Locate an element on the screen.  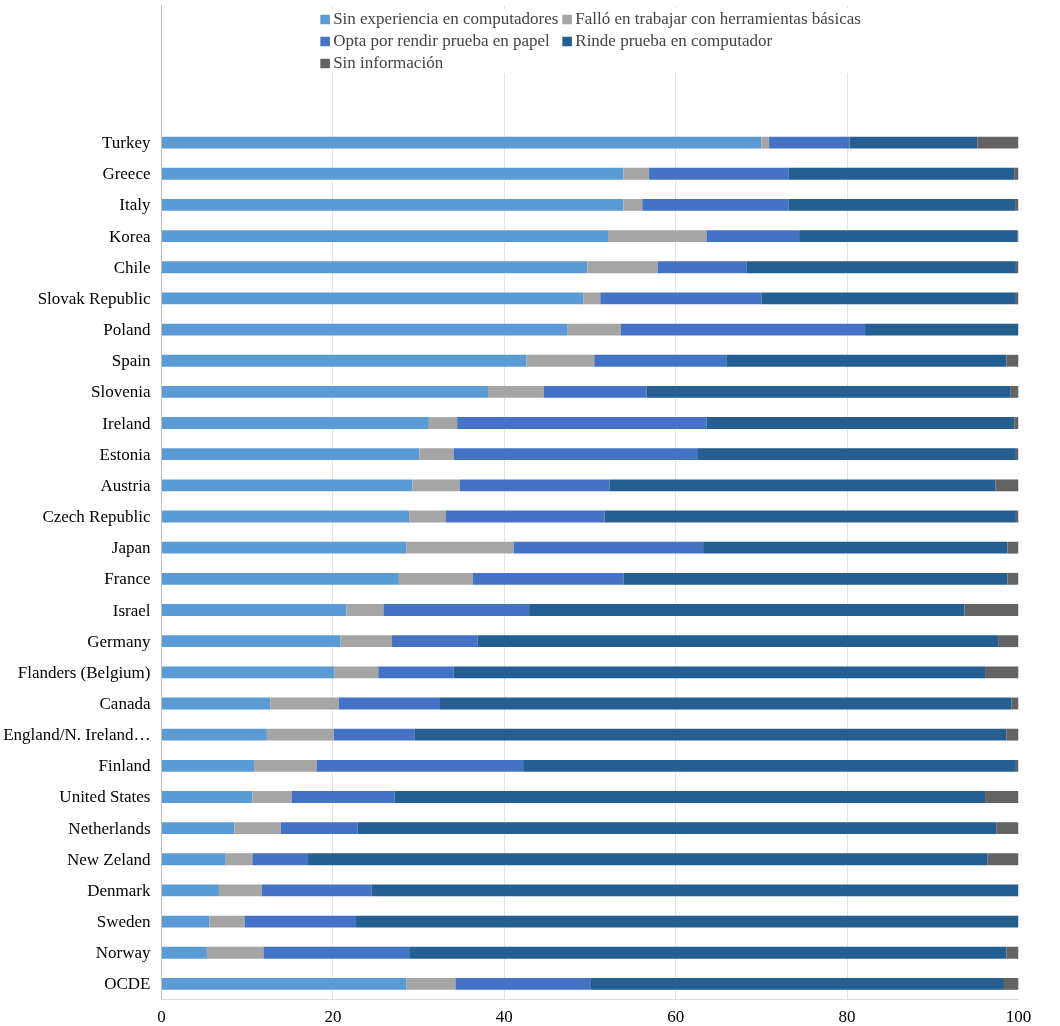
y-tick-label: Sweden is located at coordinates (123, 922).